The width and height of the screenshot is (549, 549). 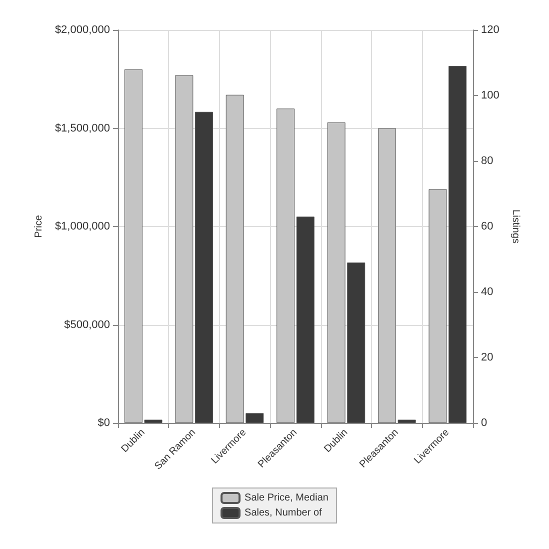 What do you see at coordinates (283, 513) in the screenshot?
I see `legend-label: Sales, Number of` at bounding box center [283, 513].